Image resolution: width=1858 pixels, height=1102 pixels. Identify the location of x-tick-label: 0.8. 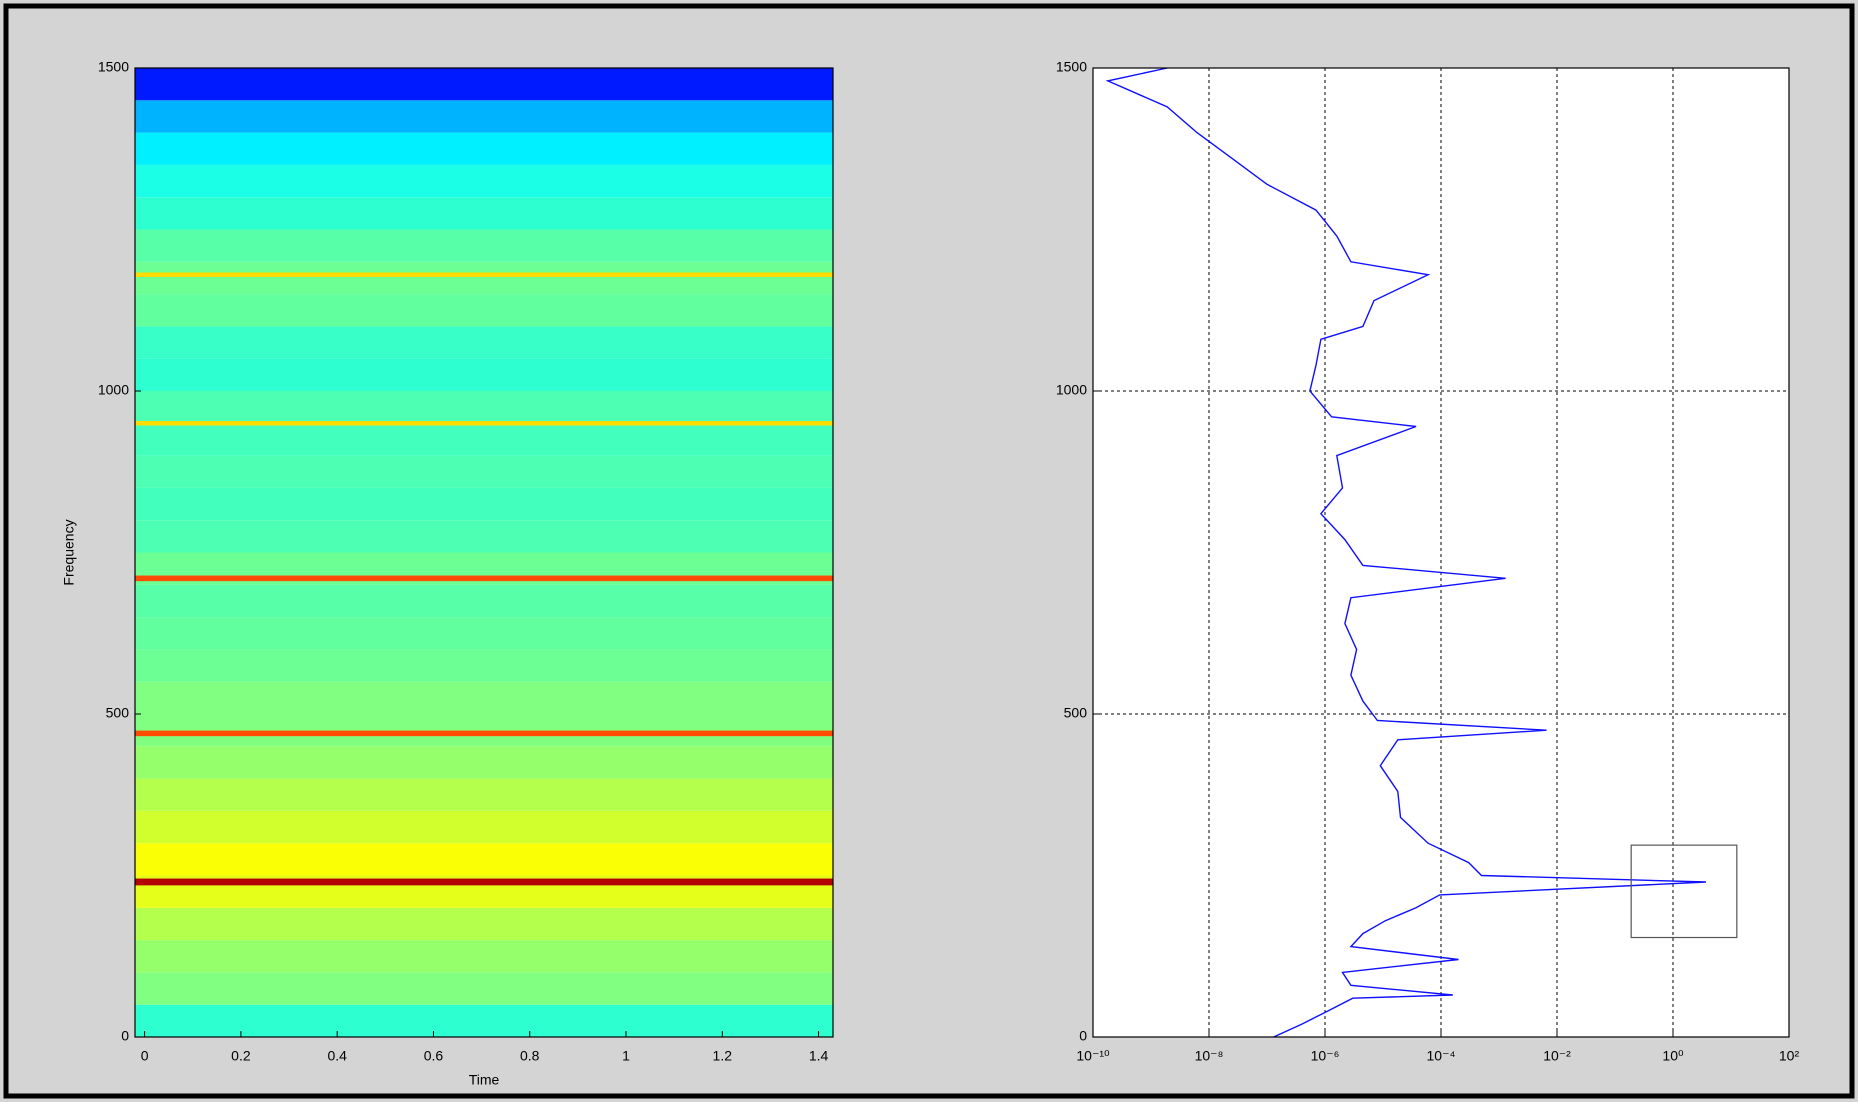
(530, 1056).